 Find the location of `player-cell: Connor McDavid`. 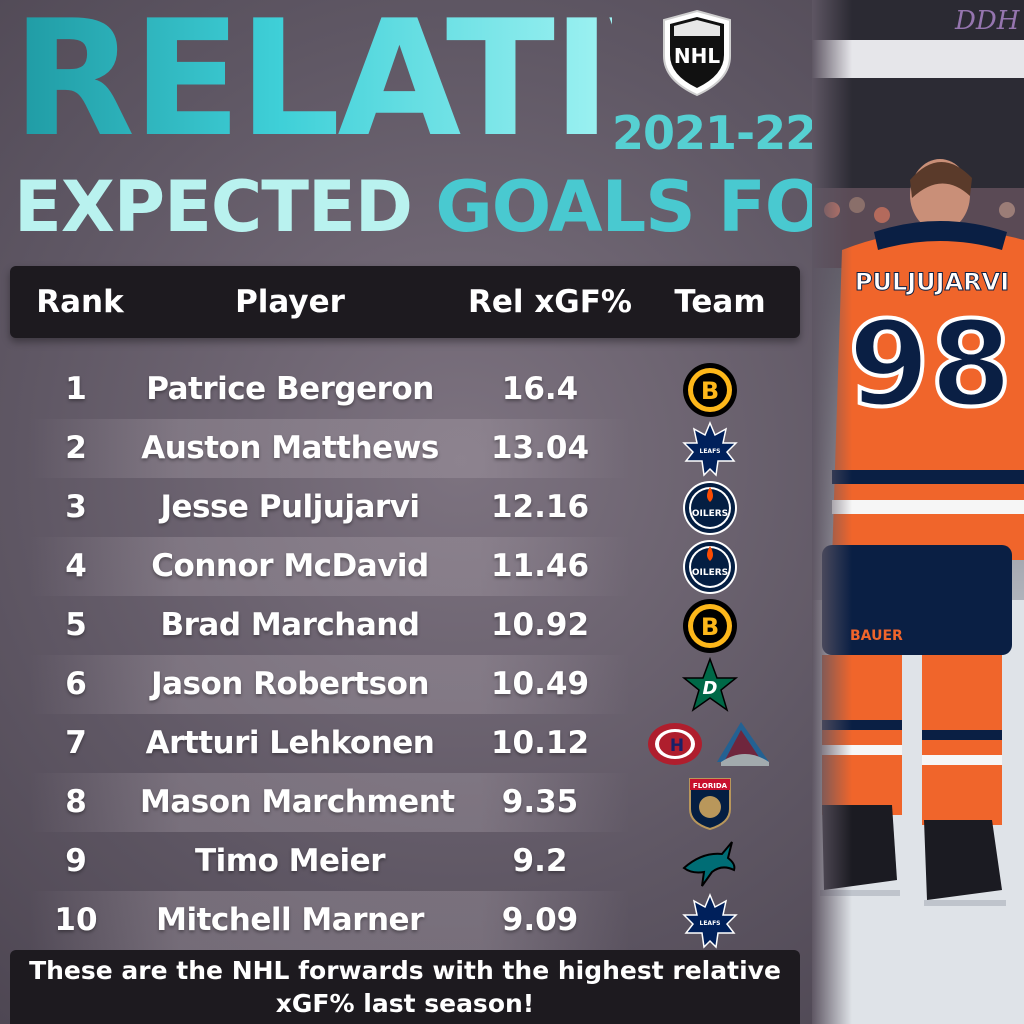

player-cell: Connor McDavid is located at coordinates (290, 566).